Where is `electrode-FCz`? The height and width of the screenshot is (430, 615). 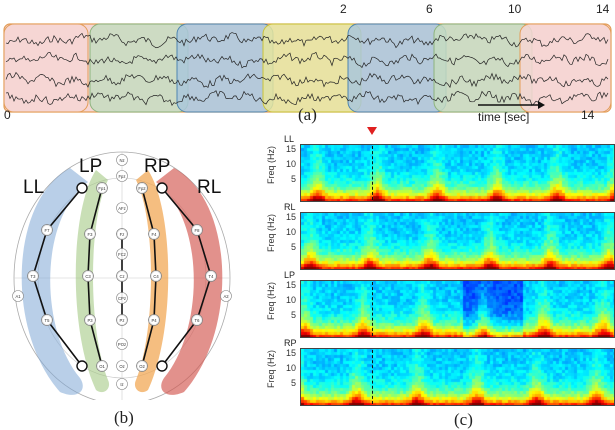 electrode-FCz is located at coordinates (122, 254).